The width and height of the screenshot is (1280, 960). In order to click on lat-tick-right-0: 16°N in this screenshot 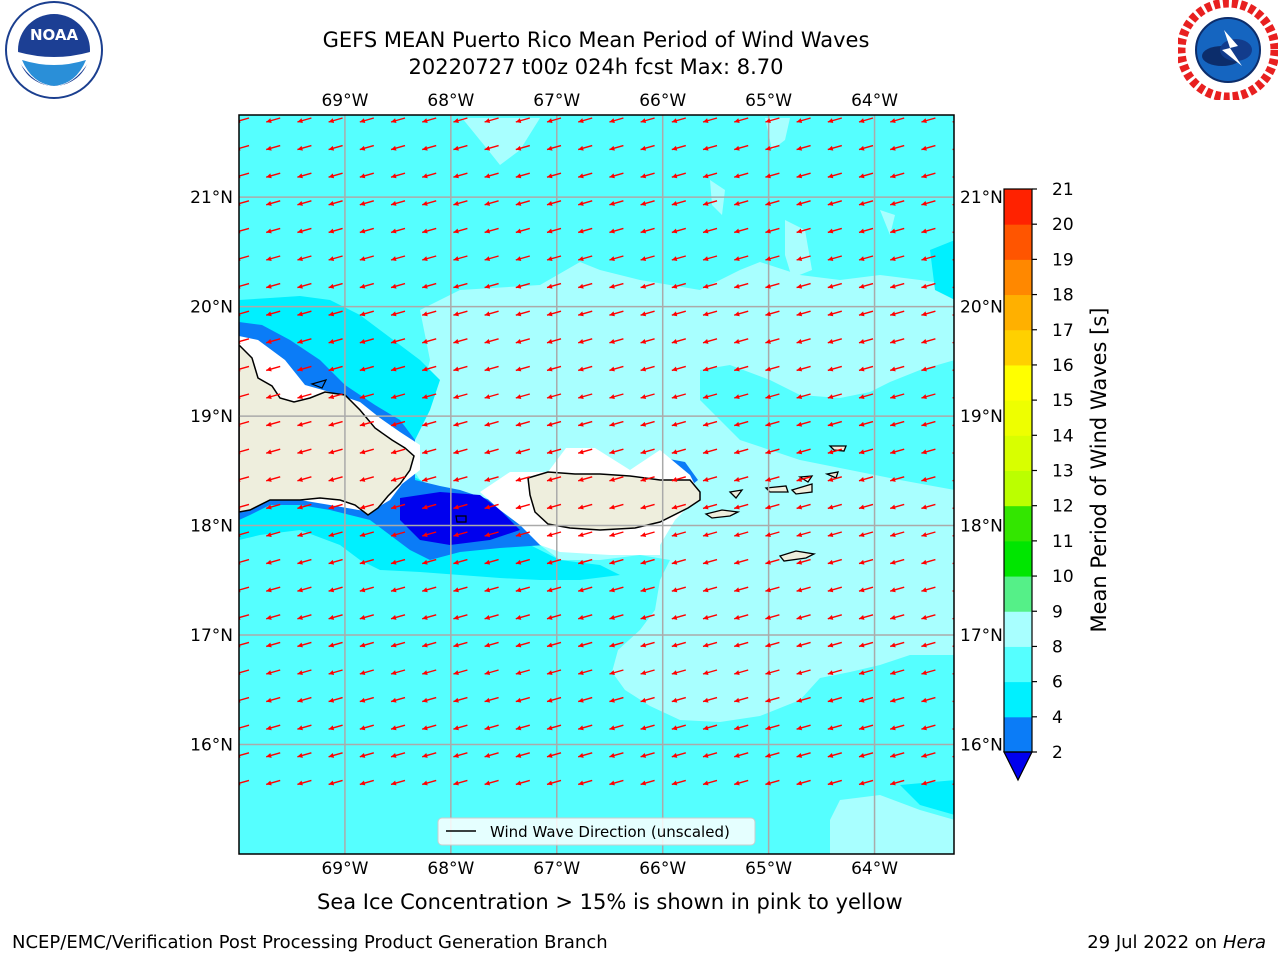, I will do `click(981, 746)`.